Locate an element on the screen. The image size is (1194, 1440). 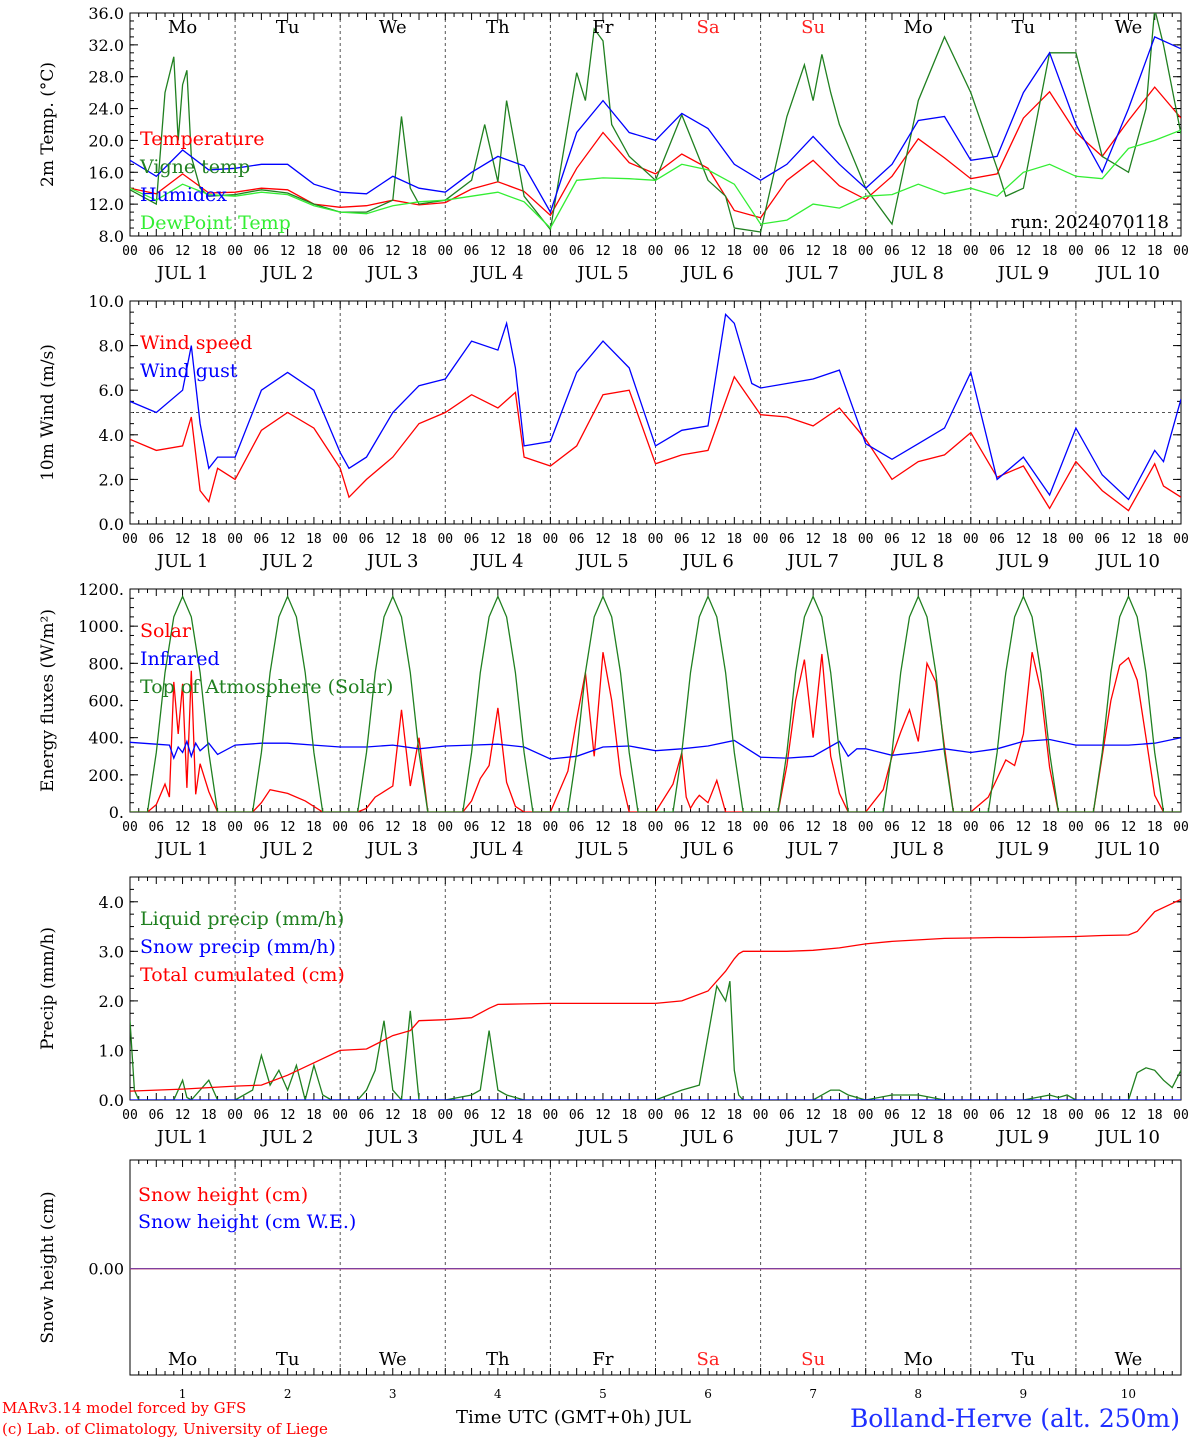
station-name: Bolland-Herve (alt. 250m) is located at coordinates (1015, 1418).